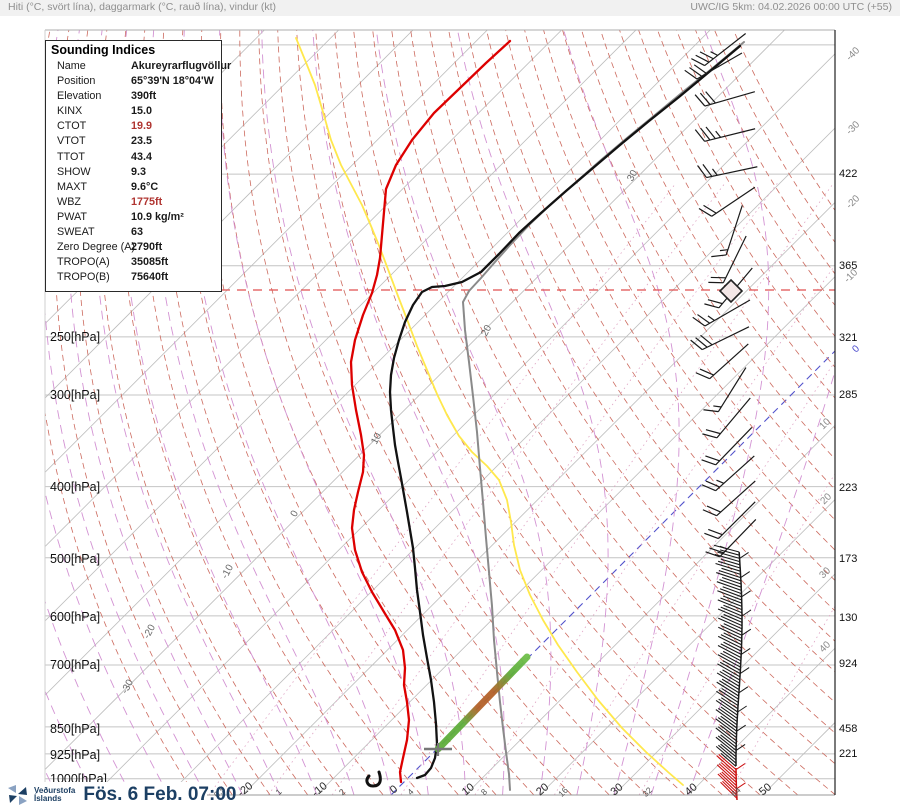 Image resolution: width=900 pixels, height=808 pixels. Describe the element at coordinates (145, 186) in the screenshot. I see `indices-value: 9.6°C` at that location.